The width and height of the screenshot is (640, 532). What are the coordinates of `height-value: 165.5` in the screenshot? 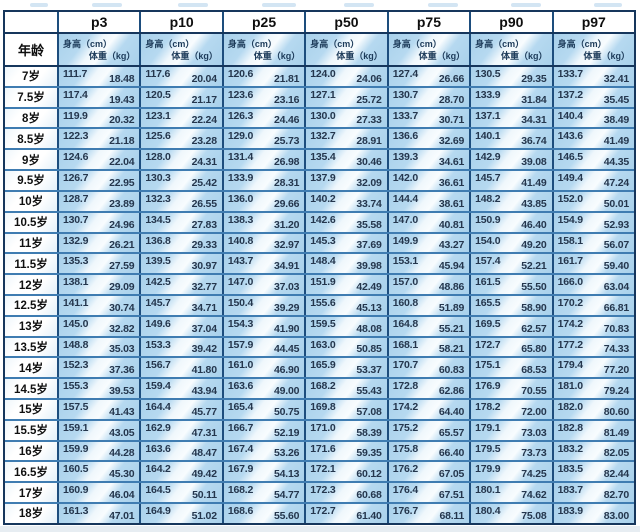 It's located at (488, 302).